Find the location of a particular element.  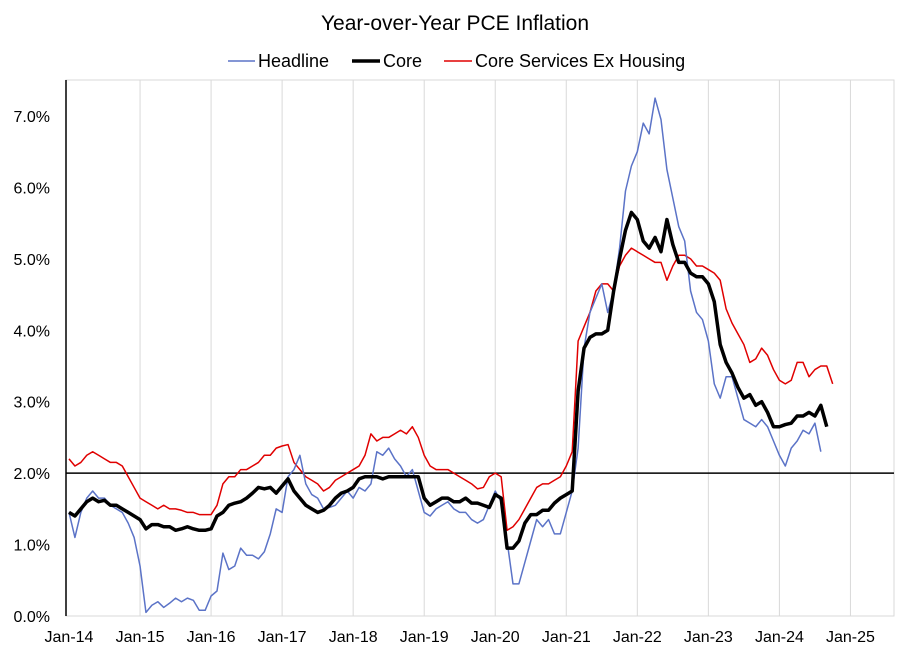

x-tick-label: Jan-18 is located at coordinates (353, 637).